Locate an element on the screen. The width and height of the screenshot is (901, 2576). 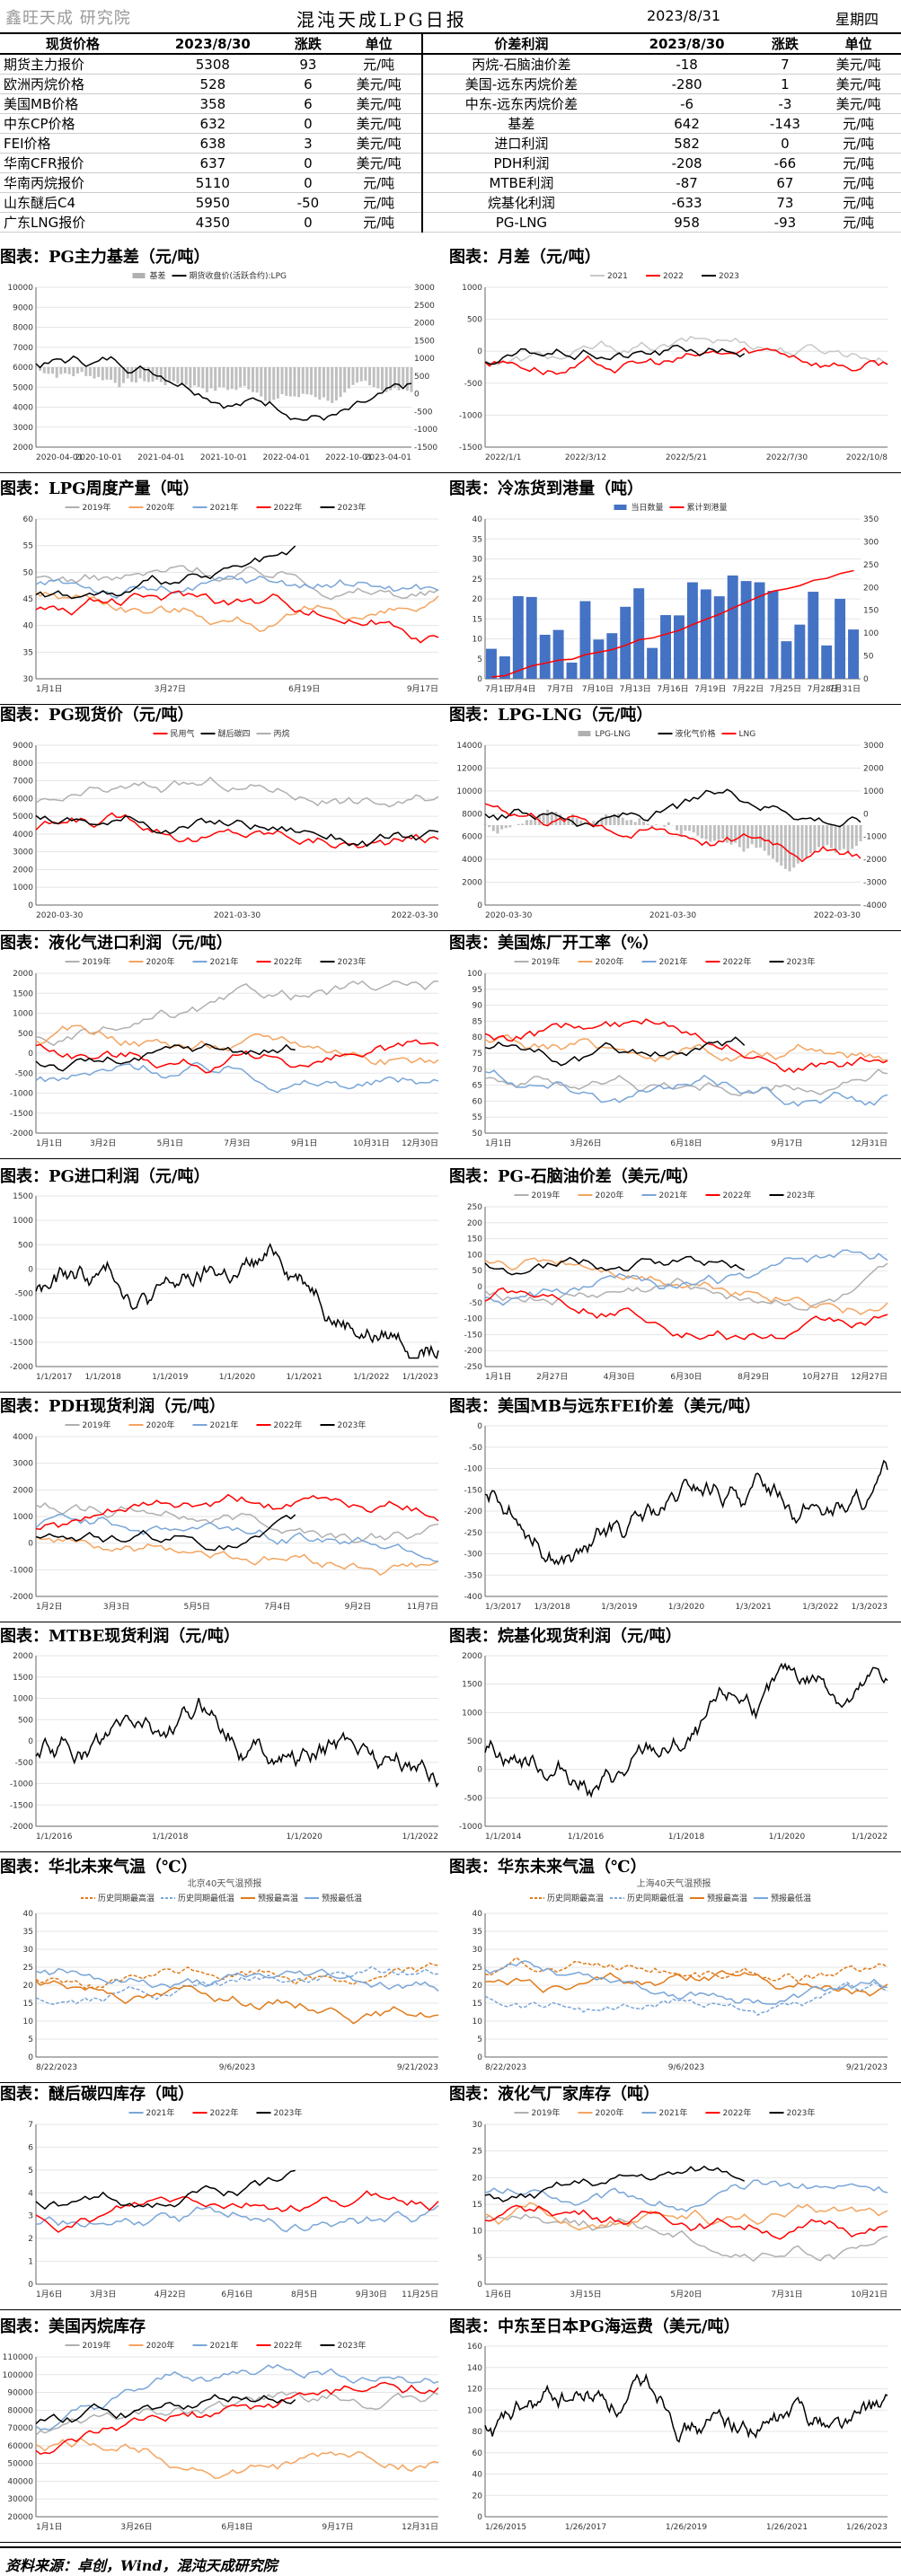
y-tick-label: 70000 is located at coordinates (20, 2428).